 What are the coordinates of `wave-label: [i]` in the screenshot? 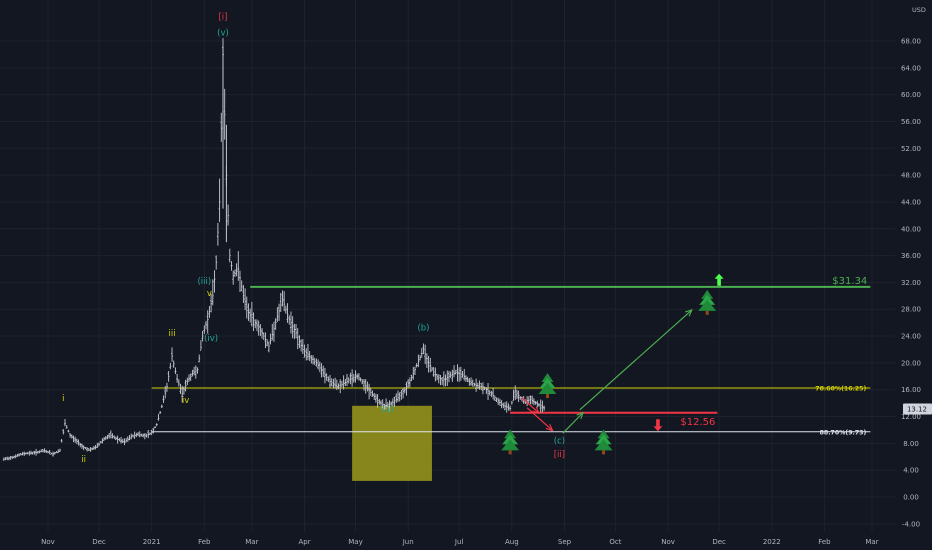 It's located at (222, 18).